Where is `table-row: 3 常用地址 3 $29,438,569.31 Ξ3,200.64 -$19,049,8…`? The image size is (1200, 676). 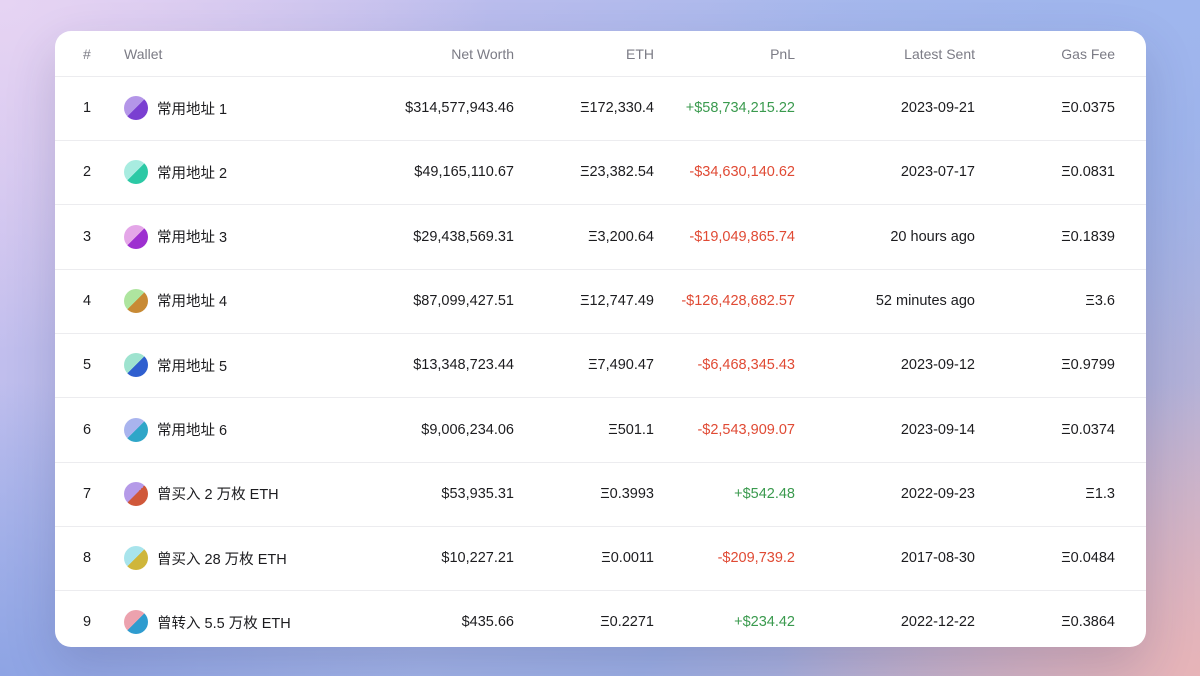 table-row: 3 常用地址 3 $29,438,569.31 Ξ3,200.64 -$19,049,8… is located at coordinates (600, 237).